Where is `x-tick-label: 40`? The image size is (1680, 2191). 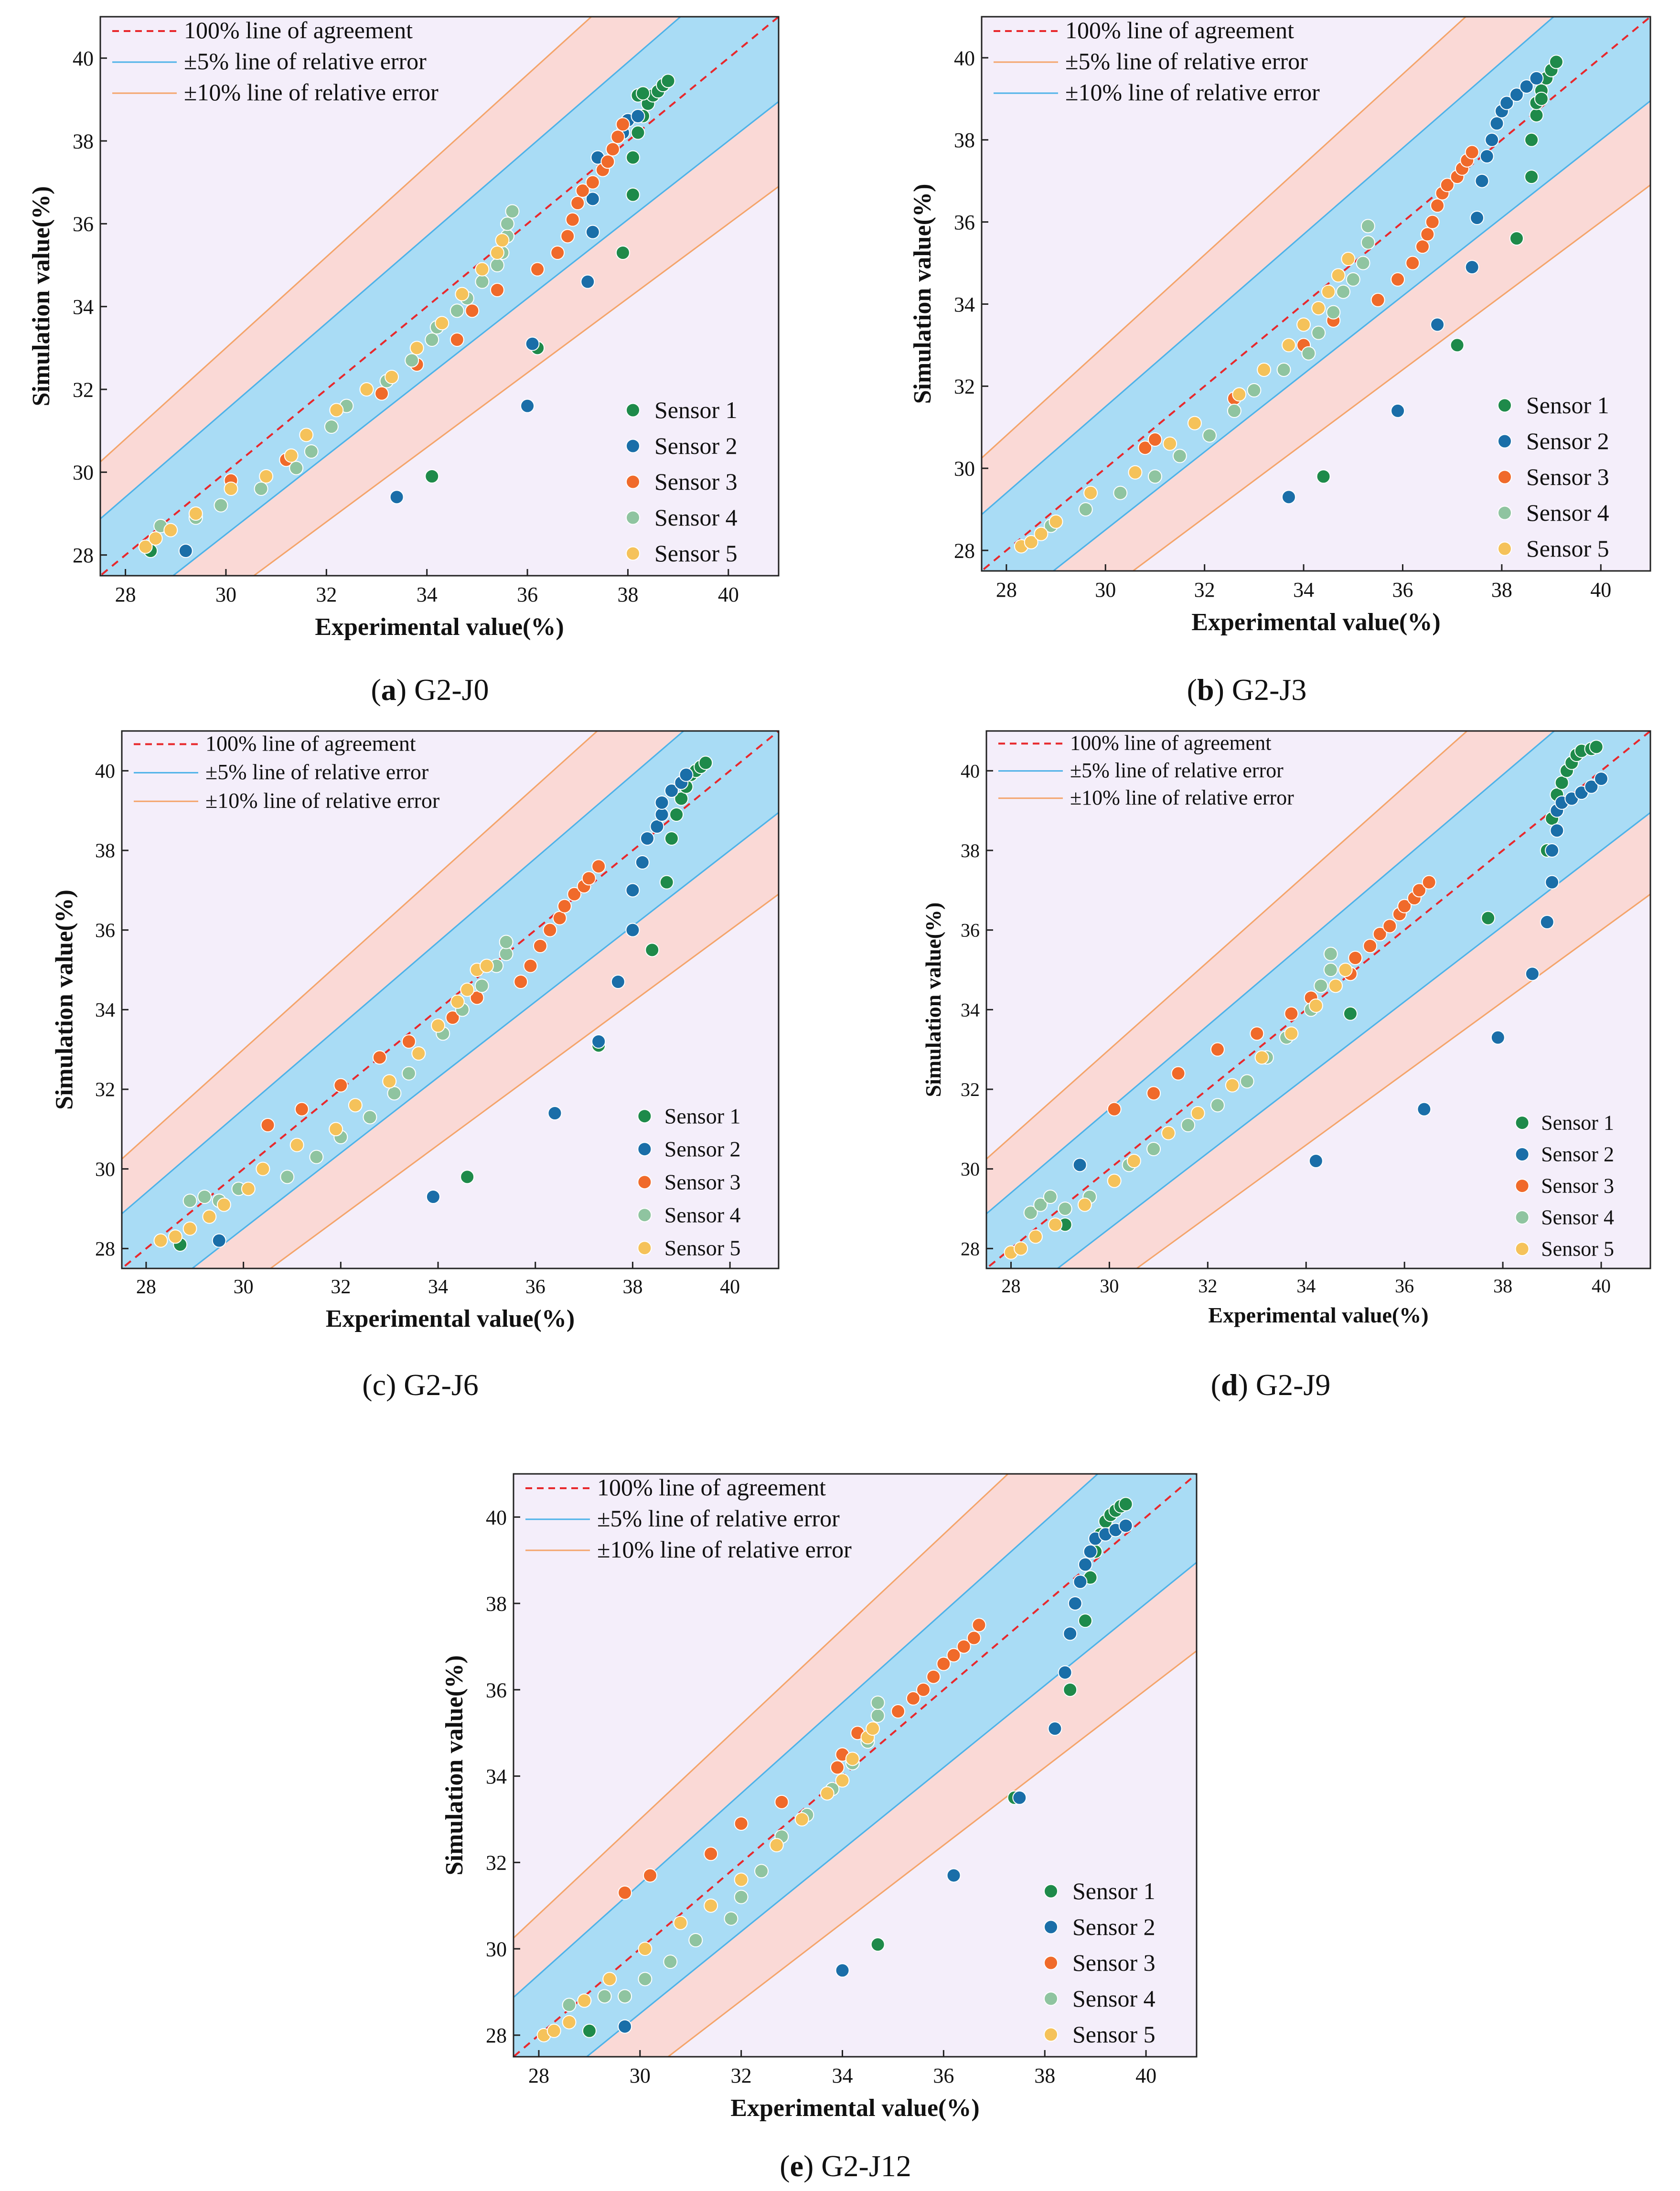
x-tick-label: 40 is located at coordinates (1145, 2075).